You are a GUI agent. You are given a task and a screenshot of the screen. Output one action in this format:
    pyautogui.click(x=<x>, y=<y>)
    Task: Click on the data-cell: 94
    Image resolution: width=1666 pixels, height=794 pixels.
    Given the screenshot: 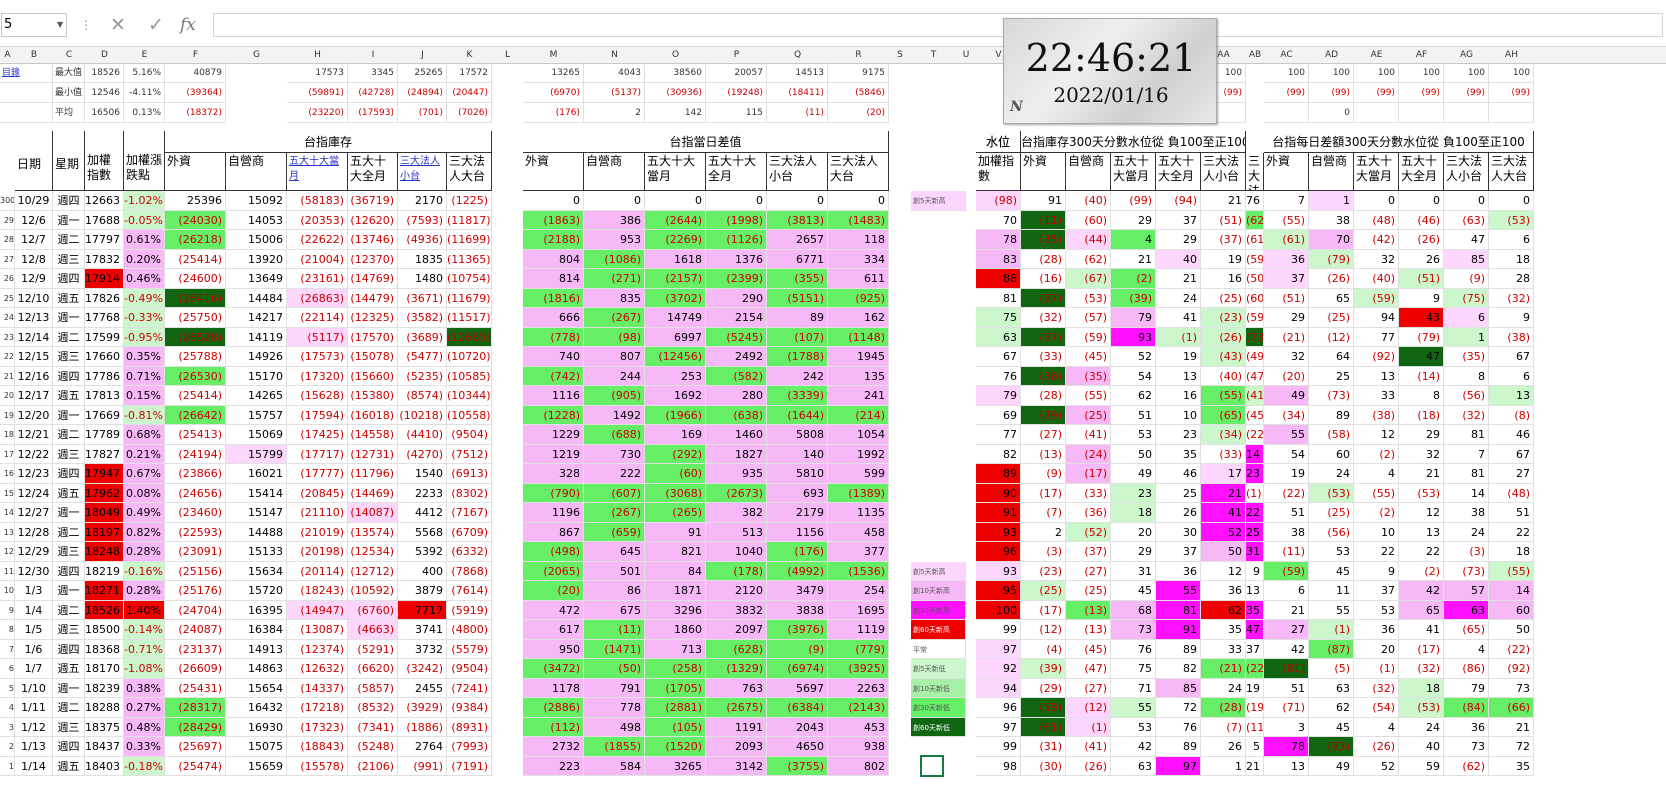 What is the action you would take?
    pyautogui.click(x=1376, y=318)
    